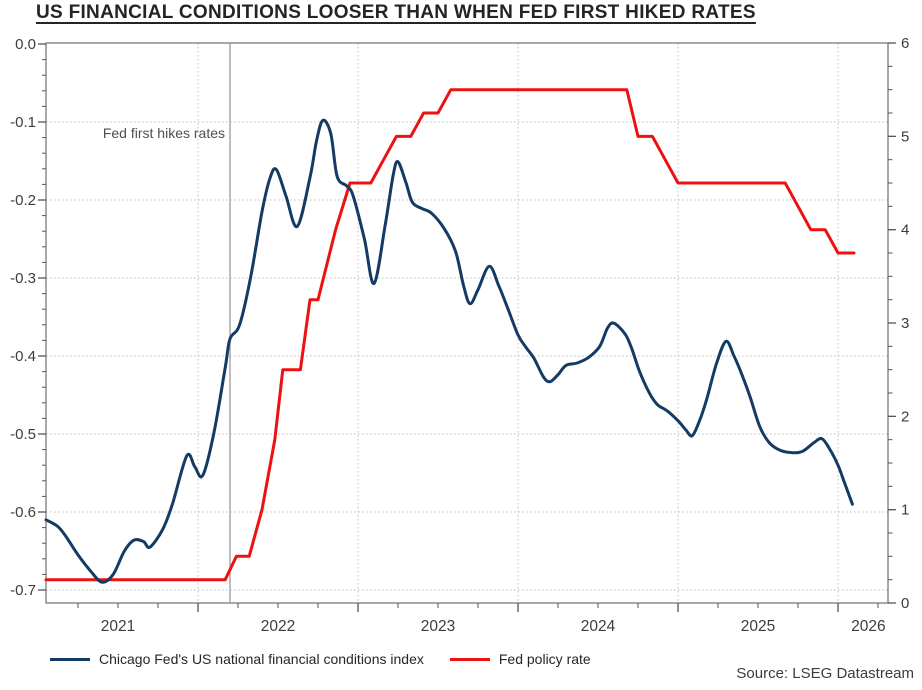  What do you see at coordinates (905, 323) in the screenshot?
I see `svg-text: 3` at bounding box center [905, 323].